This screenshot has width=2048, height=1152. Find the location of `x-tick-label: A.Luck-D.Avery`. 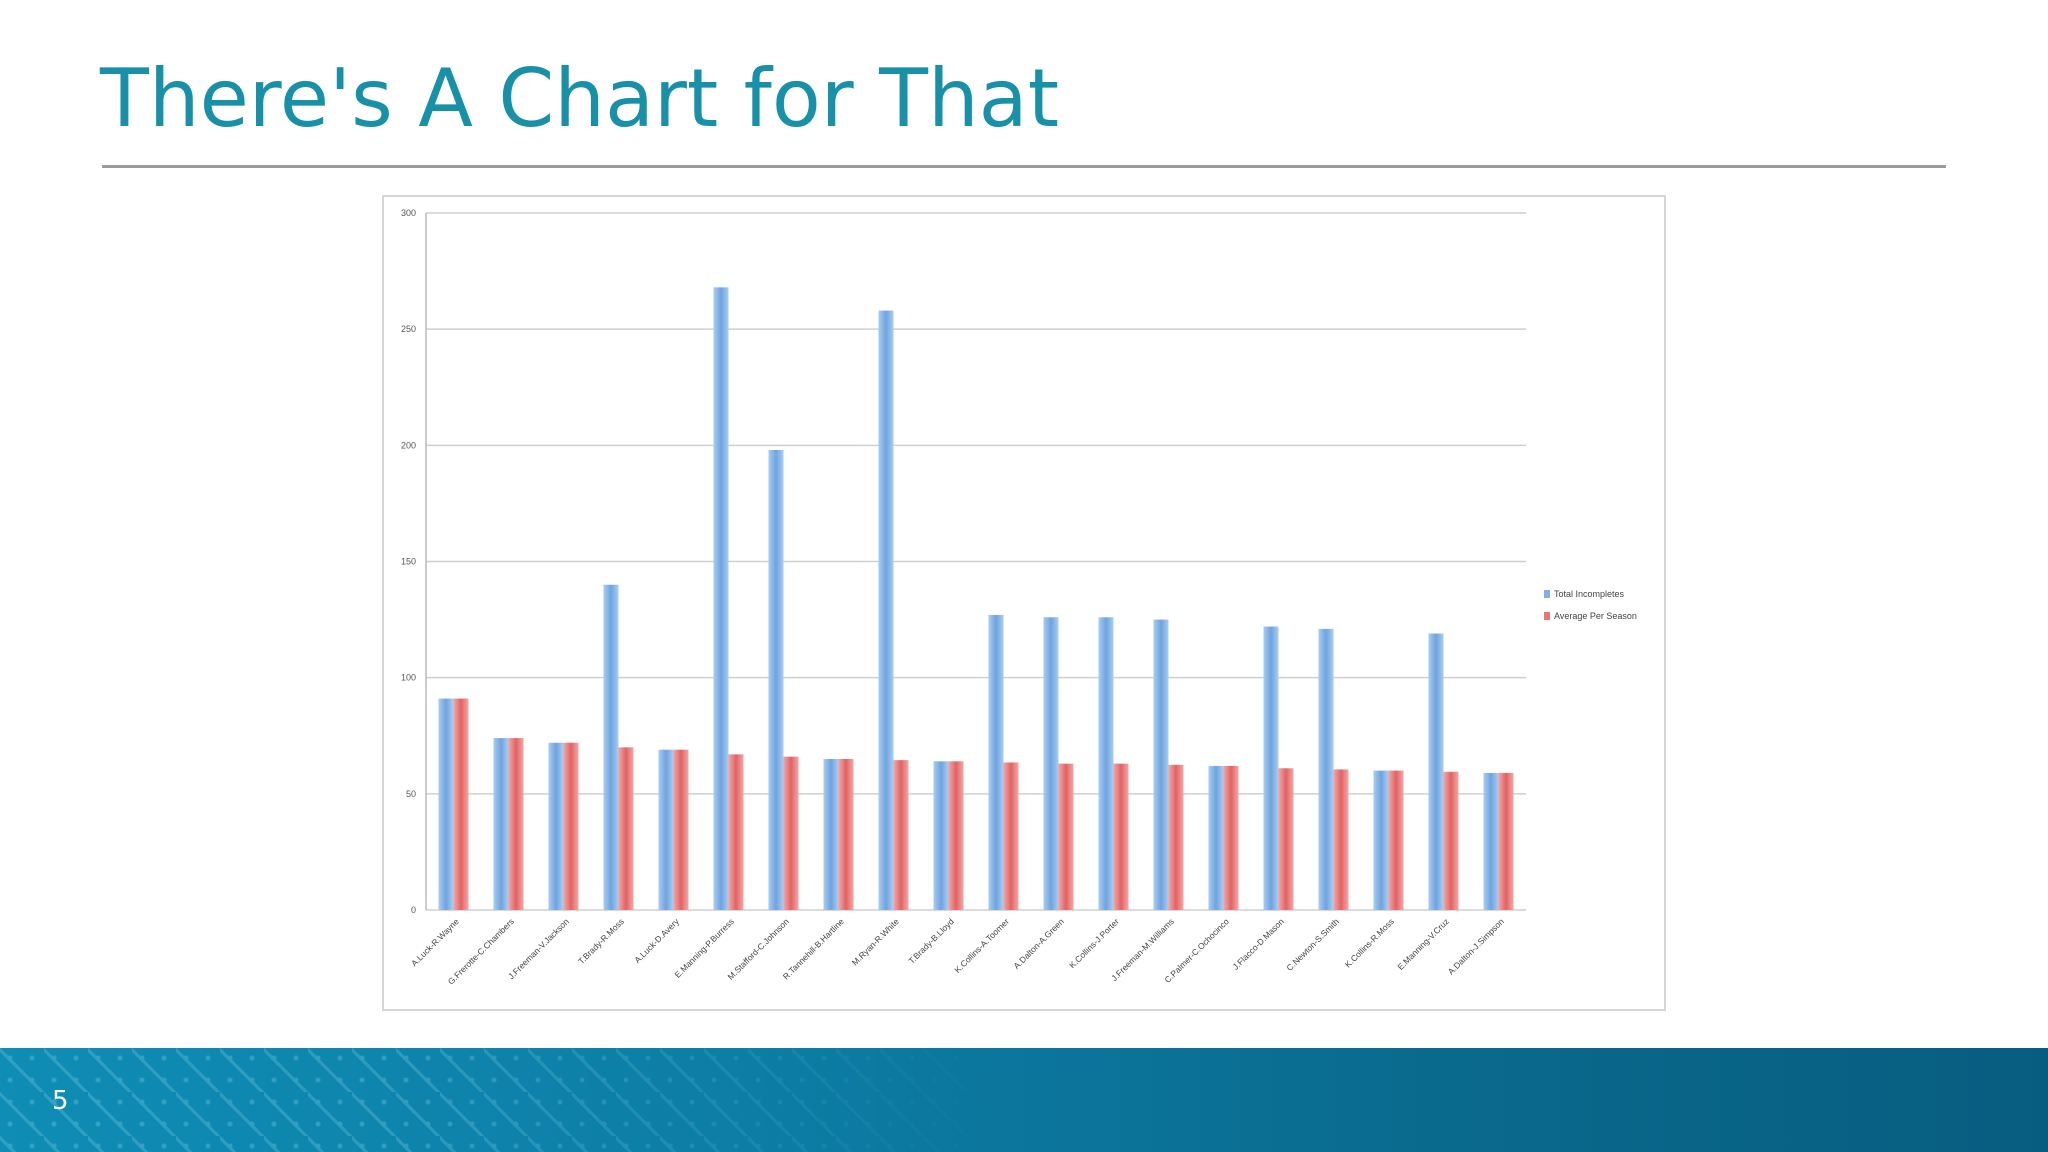

x-tick-label: A.Luck-D.Avery is located at coordinates (656, 940).